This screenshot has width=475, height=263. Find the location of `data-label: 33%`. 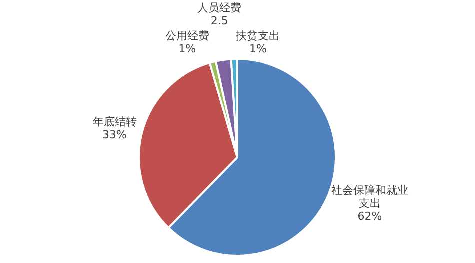

data-label: 33% is located at coordinates (114, 135).